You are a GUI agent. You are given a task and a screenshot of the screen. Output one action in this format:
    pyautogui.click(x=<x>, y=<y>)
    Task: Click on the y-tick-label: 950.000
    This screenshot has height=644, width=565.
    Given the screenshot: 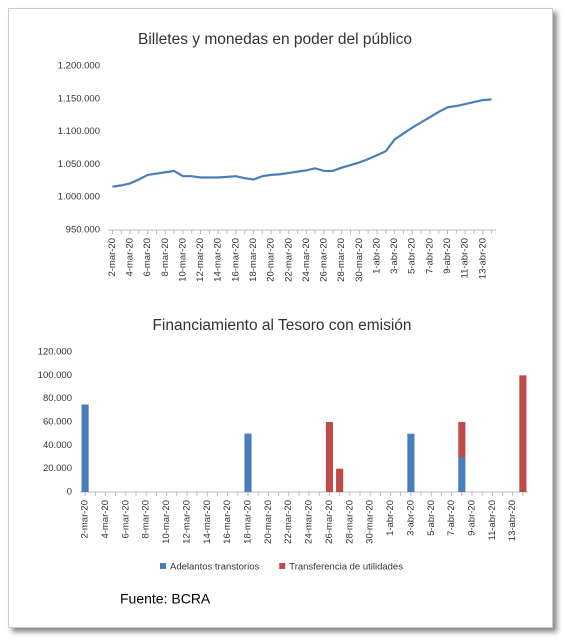 What is the action you would take?
    pyautogui.click(x=83, y=230)
    